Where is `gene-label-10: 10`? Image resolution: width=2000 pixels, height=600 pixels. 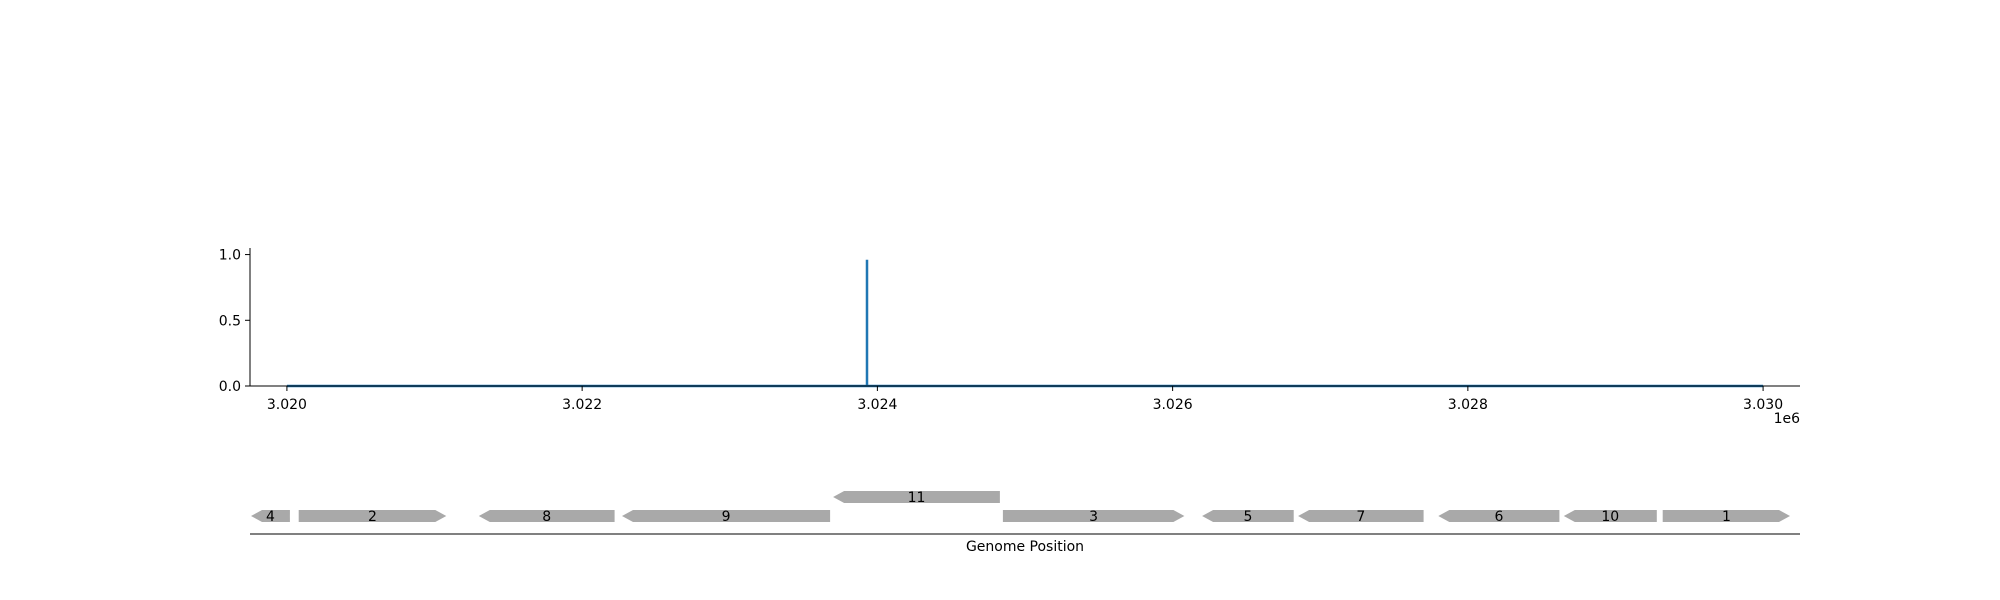
gene-label-10: 10 is located at coordinates (1610, 517).